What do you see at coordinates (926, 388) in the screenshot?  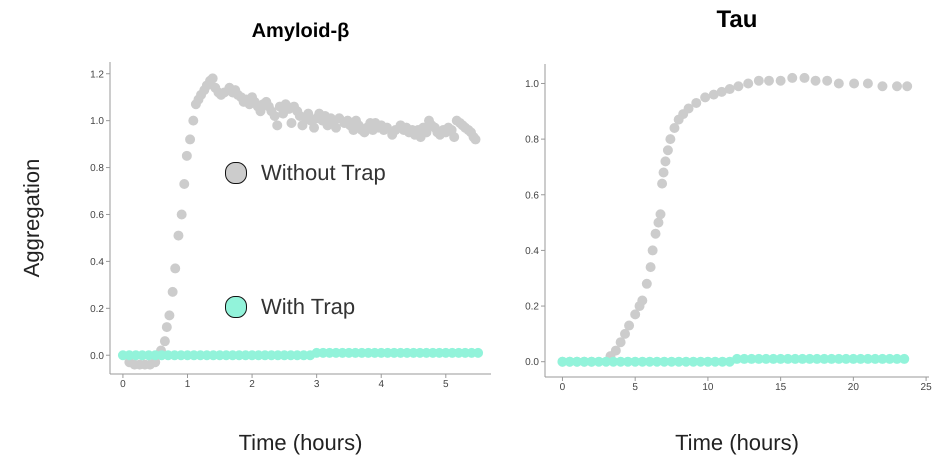 I see `x-tick-label: 25` at bounding box center [926, 388].